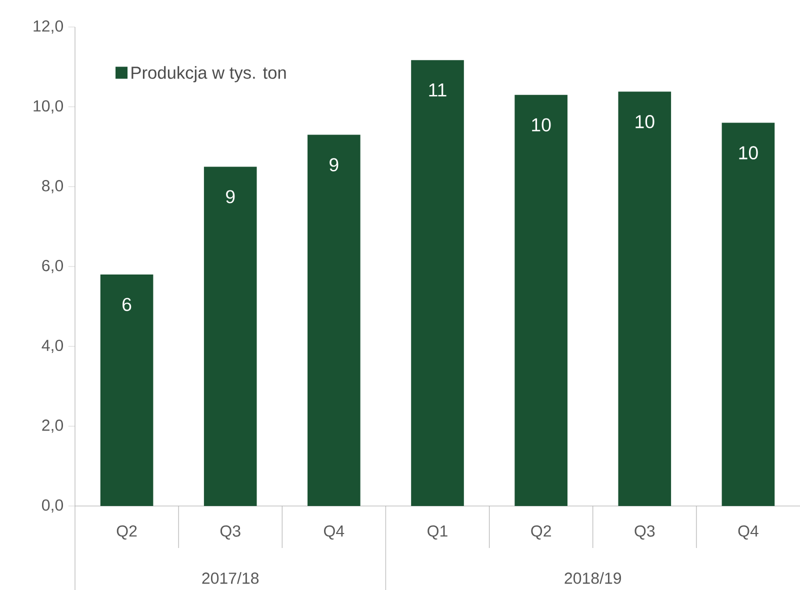 Image resolution: width=800 pixels, height=590 pixels. Describe the element at coordinates (53, 267) in the screenshot. I see `y-tick-label: 6,0` at that location.